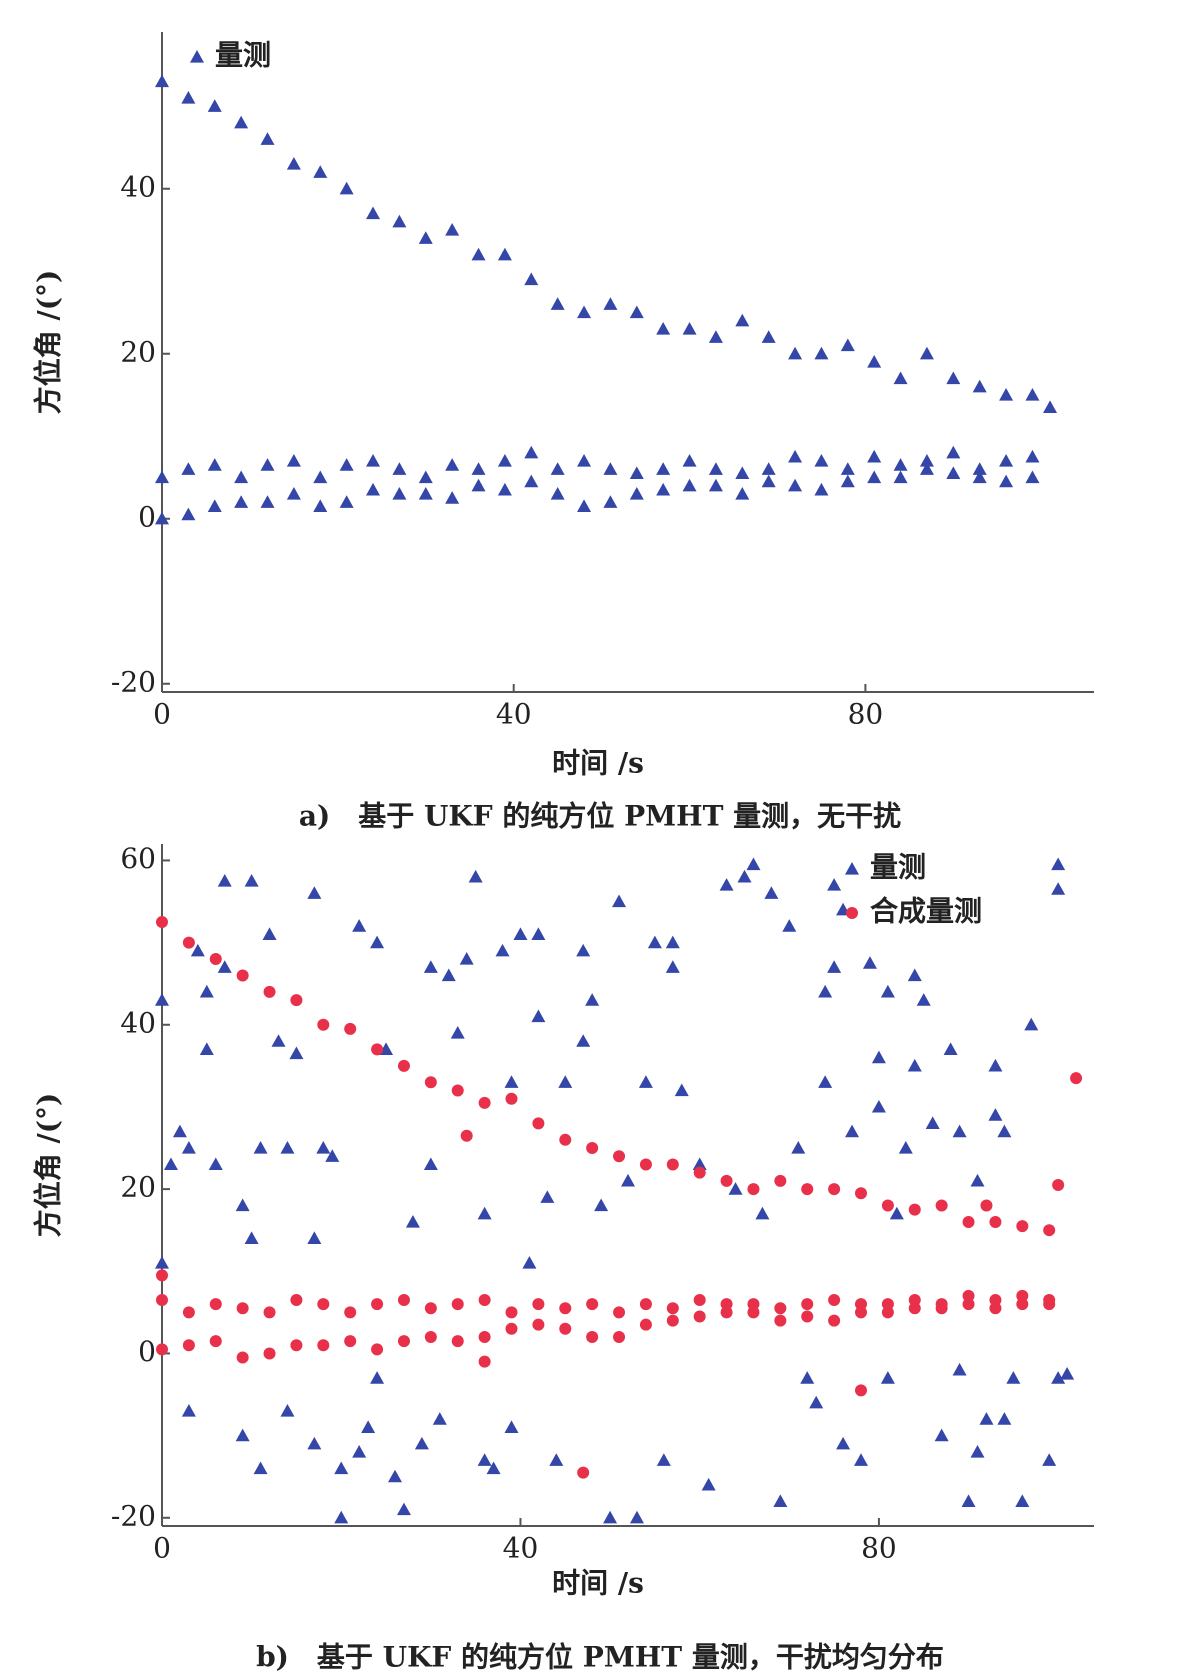 This screenshot has height=1679, width=1200. Describe the element at coordinates (926, 911) in the screenshot. I see `legend-label: 合成量测` at that location.